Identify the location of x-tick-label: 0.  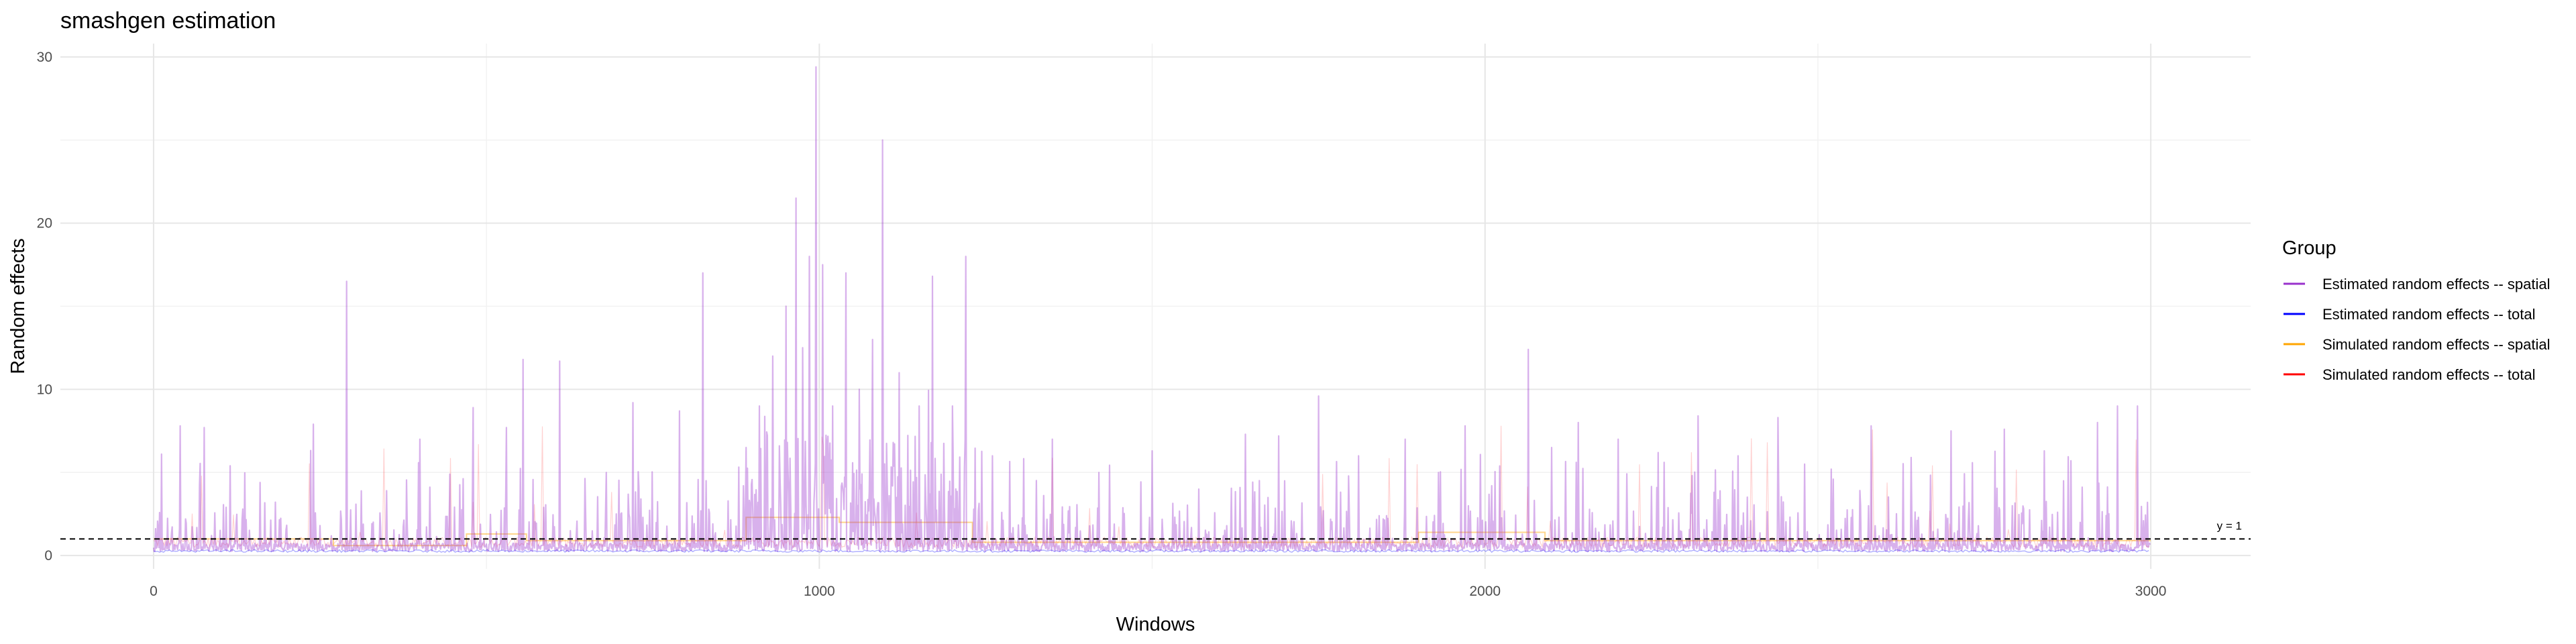
(154, 591).